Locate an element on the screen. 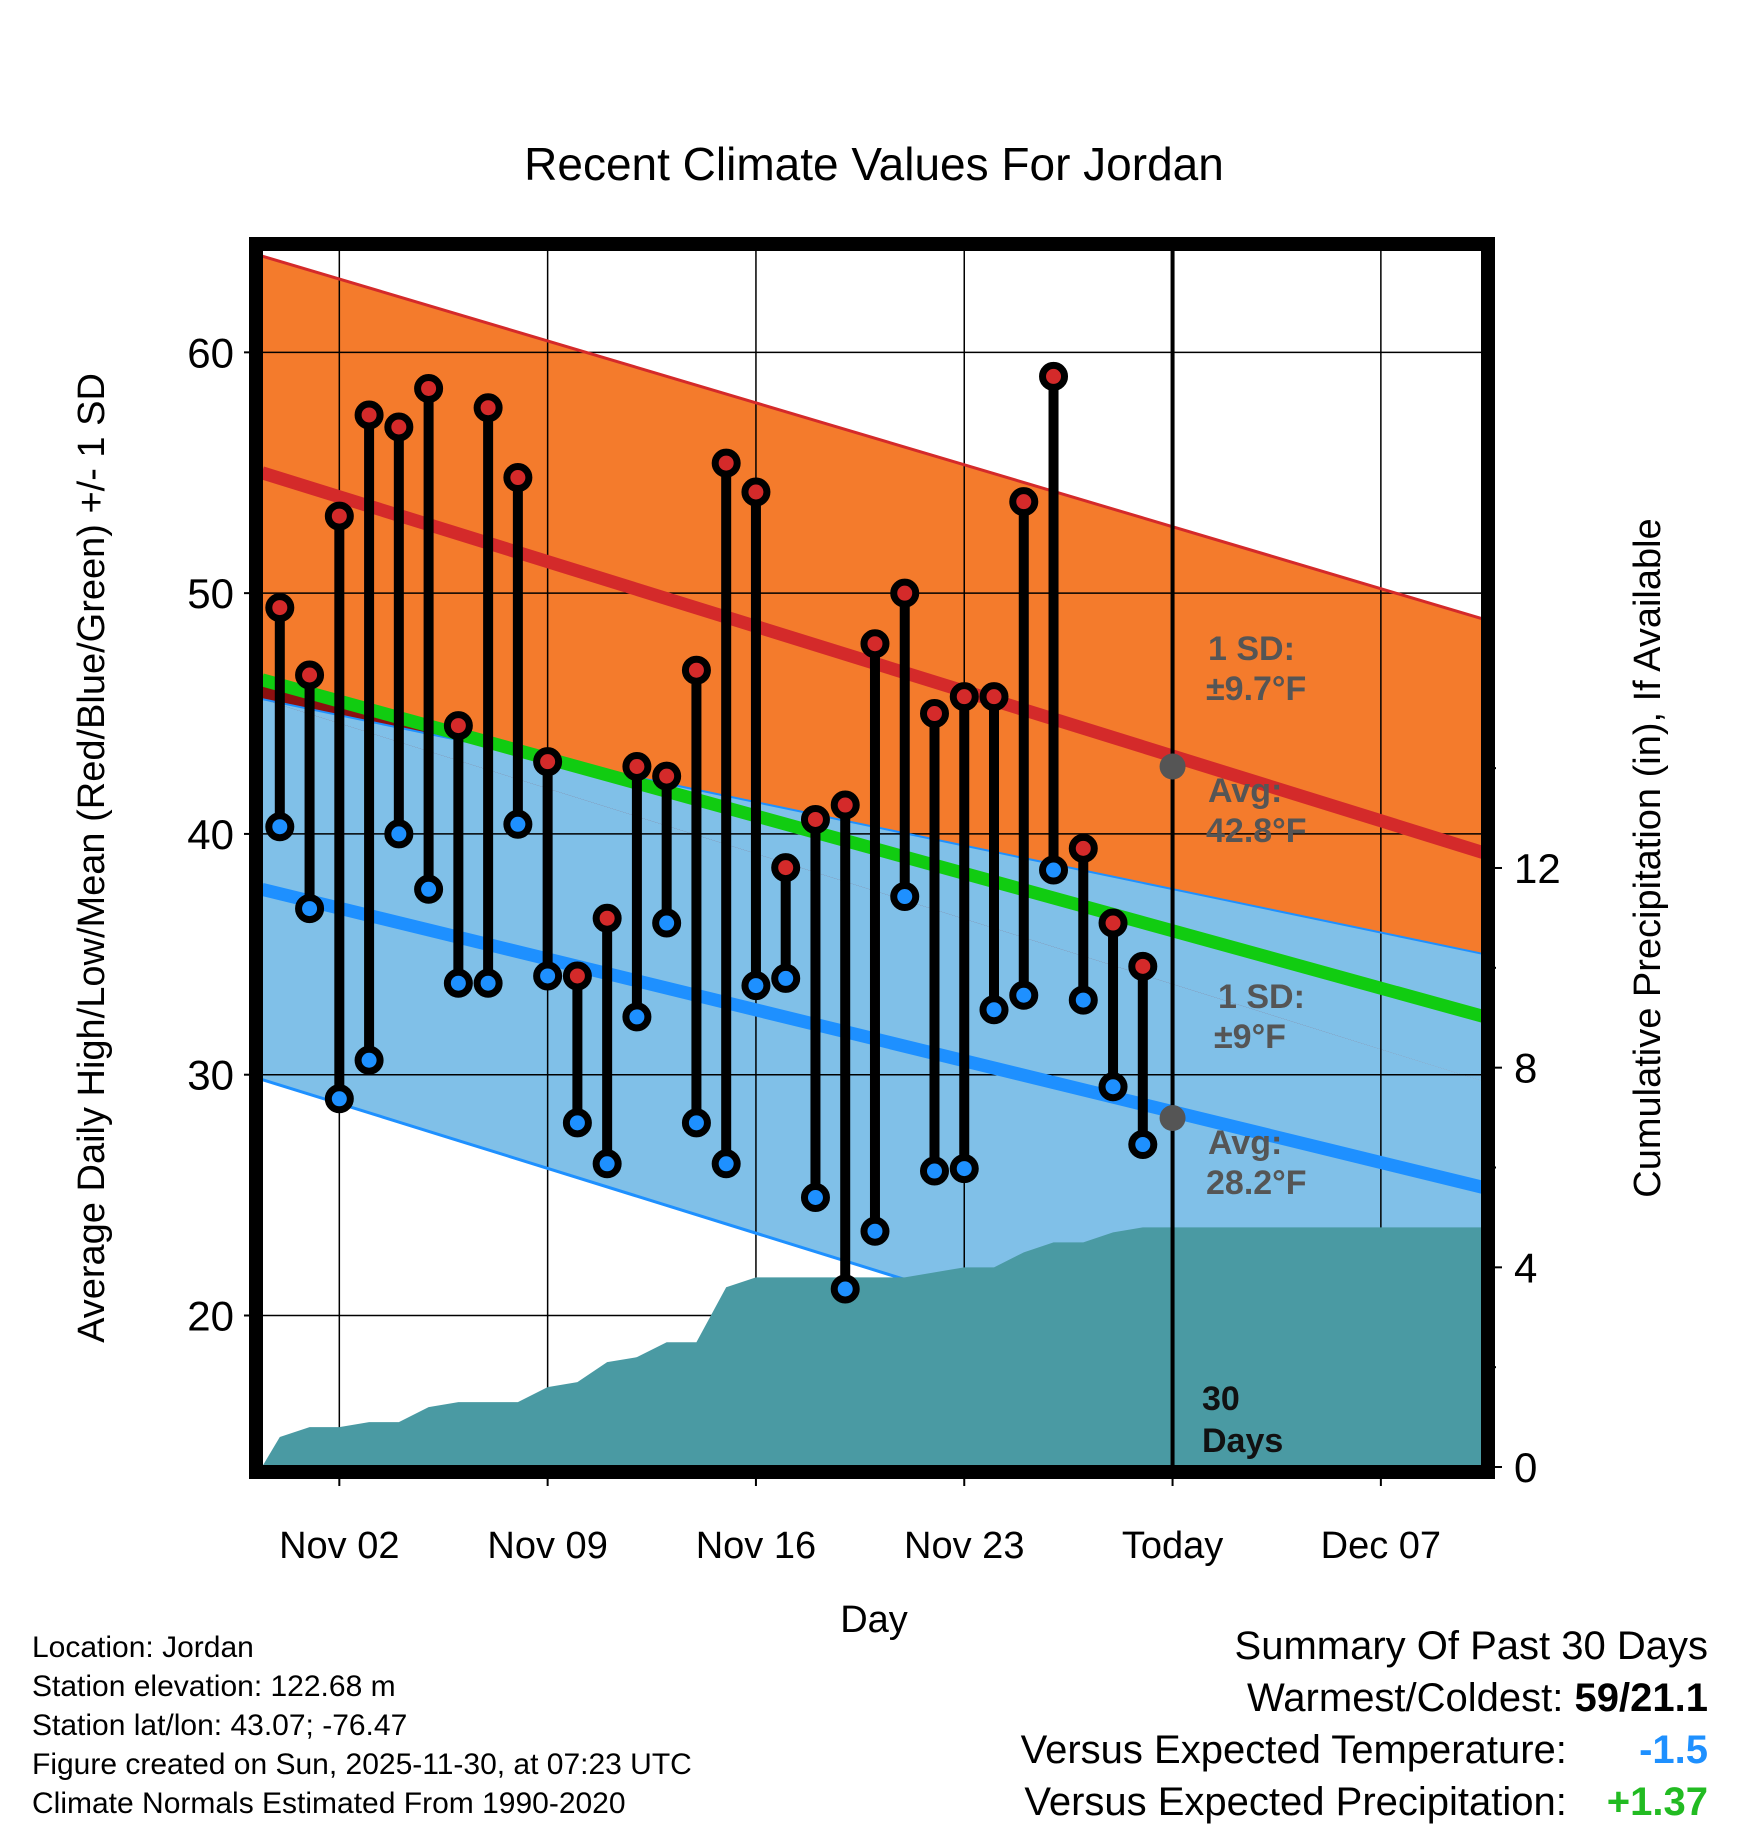 The image size is (1748, 1828). x-tick-label: Today is located at coordinates (1172, 1546).